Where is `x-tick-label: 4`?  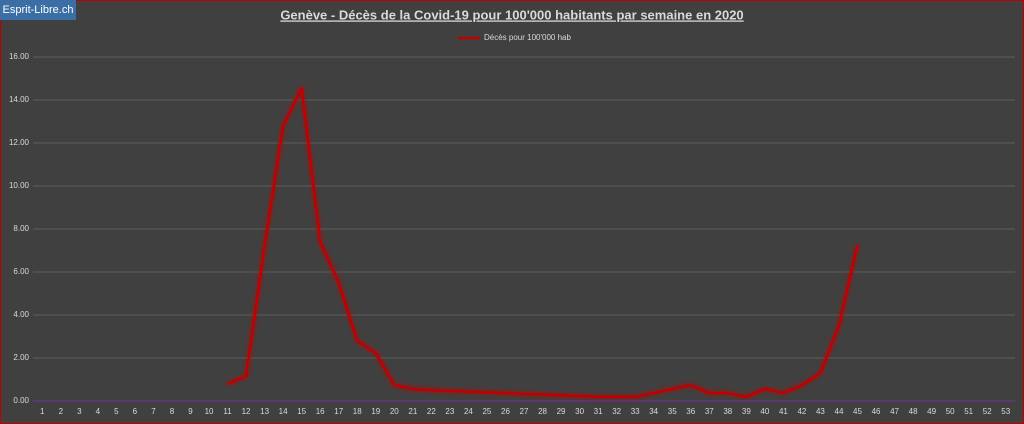 x-tick-label: 4 is located at coordinates (98, 411).